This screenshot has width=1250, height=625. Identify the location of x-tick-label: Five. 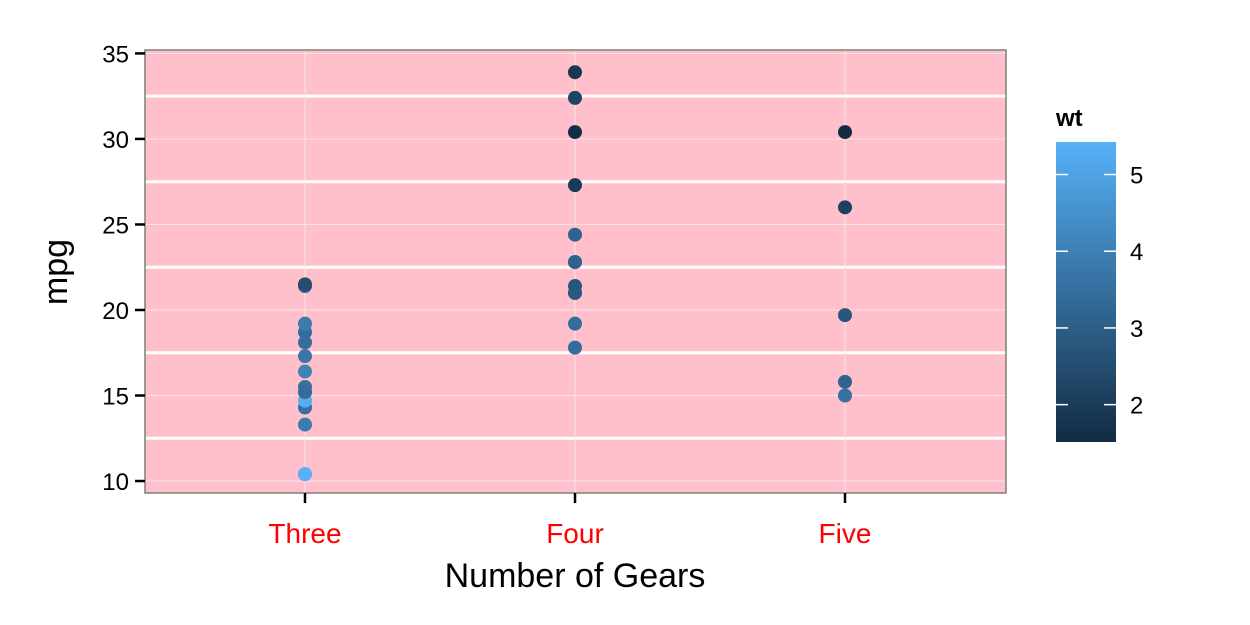
(845, 533).